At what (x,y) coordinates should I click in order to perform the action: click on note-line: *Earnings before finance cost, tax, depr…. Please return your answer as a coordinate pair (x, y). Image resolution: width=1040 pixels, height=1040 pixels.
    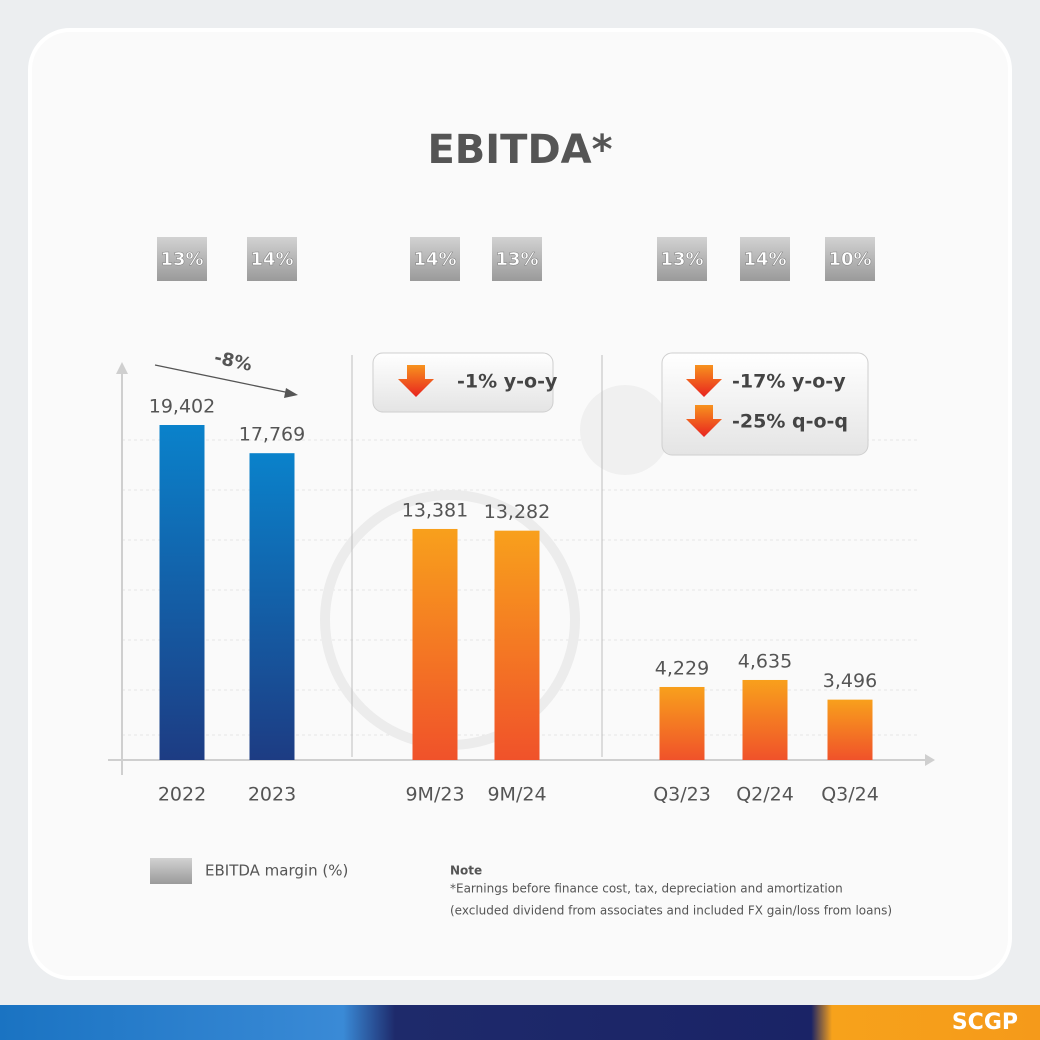
    Looking at the image, I should click on (646, 889).